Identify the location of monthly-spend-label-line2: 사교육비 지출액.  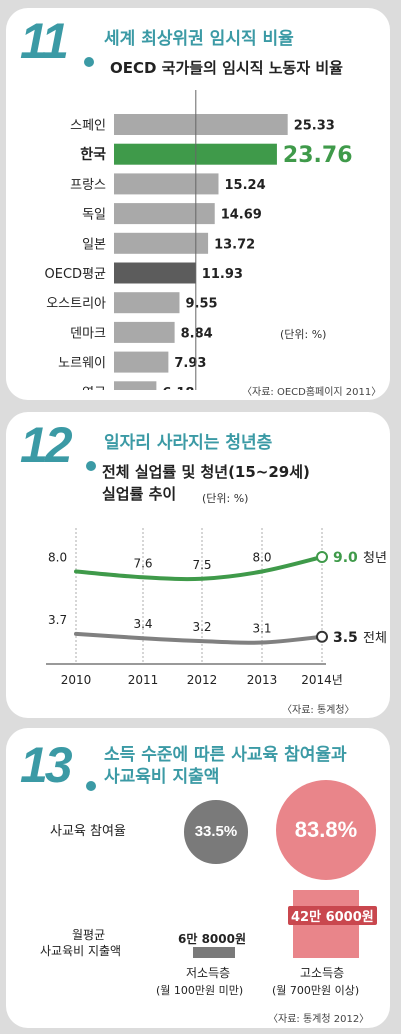
(81, 951).